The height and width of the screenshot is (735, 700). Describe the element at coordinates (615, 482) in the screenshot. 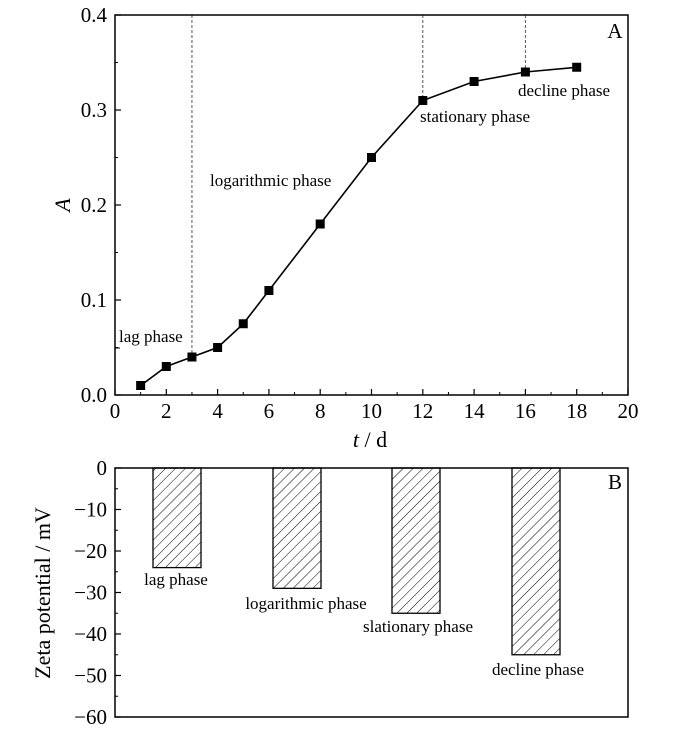

I see `panel-label-b: B` at that location.